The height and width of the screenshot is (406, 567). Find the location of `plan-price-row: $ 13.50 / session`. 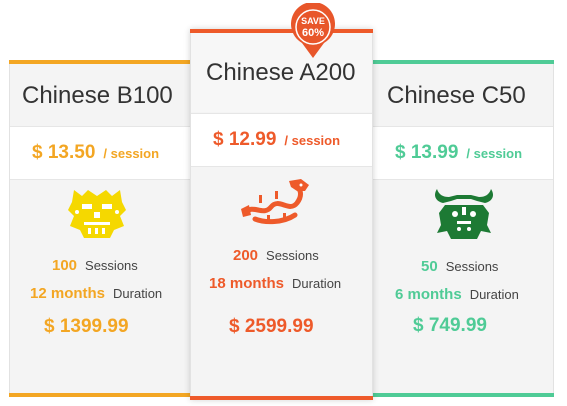

plan-price-row: $ 13.50 / session is located at coordinates (100, 153).